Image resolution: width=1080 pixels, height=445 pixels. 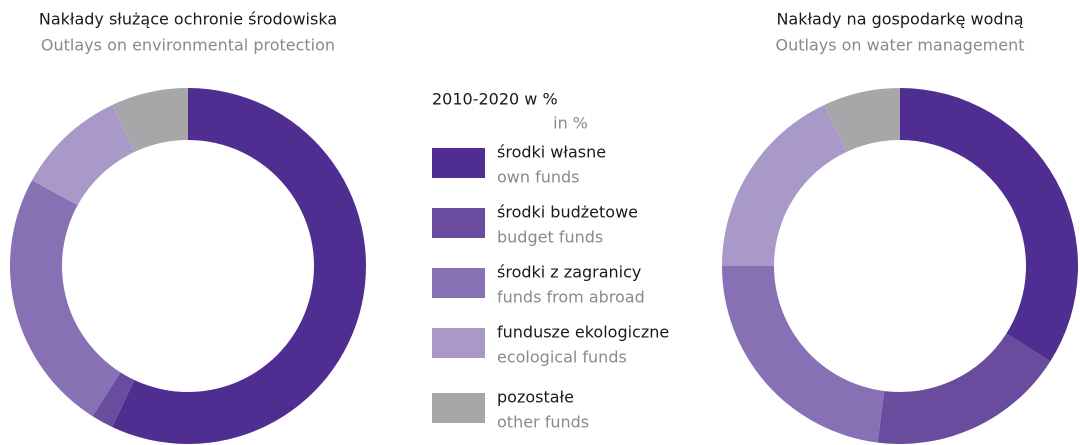 What do you see at coordinates (569, 272) in the screenshot?
I see `legend-label: środki z zagranicy` at bounding box center [569, 272].